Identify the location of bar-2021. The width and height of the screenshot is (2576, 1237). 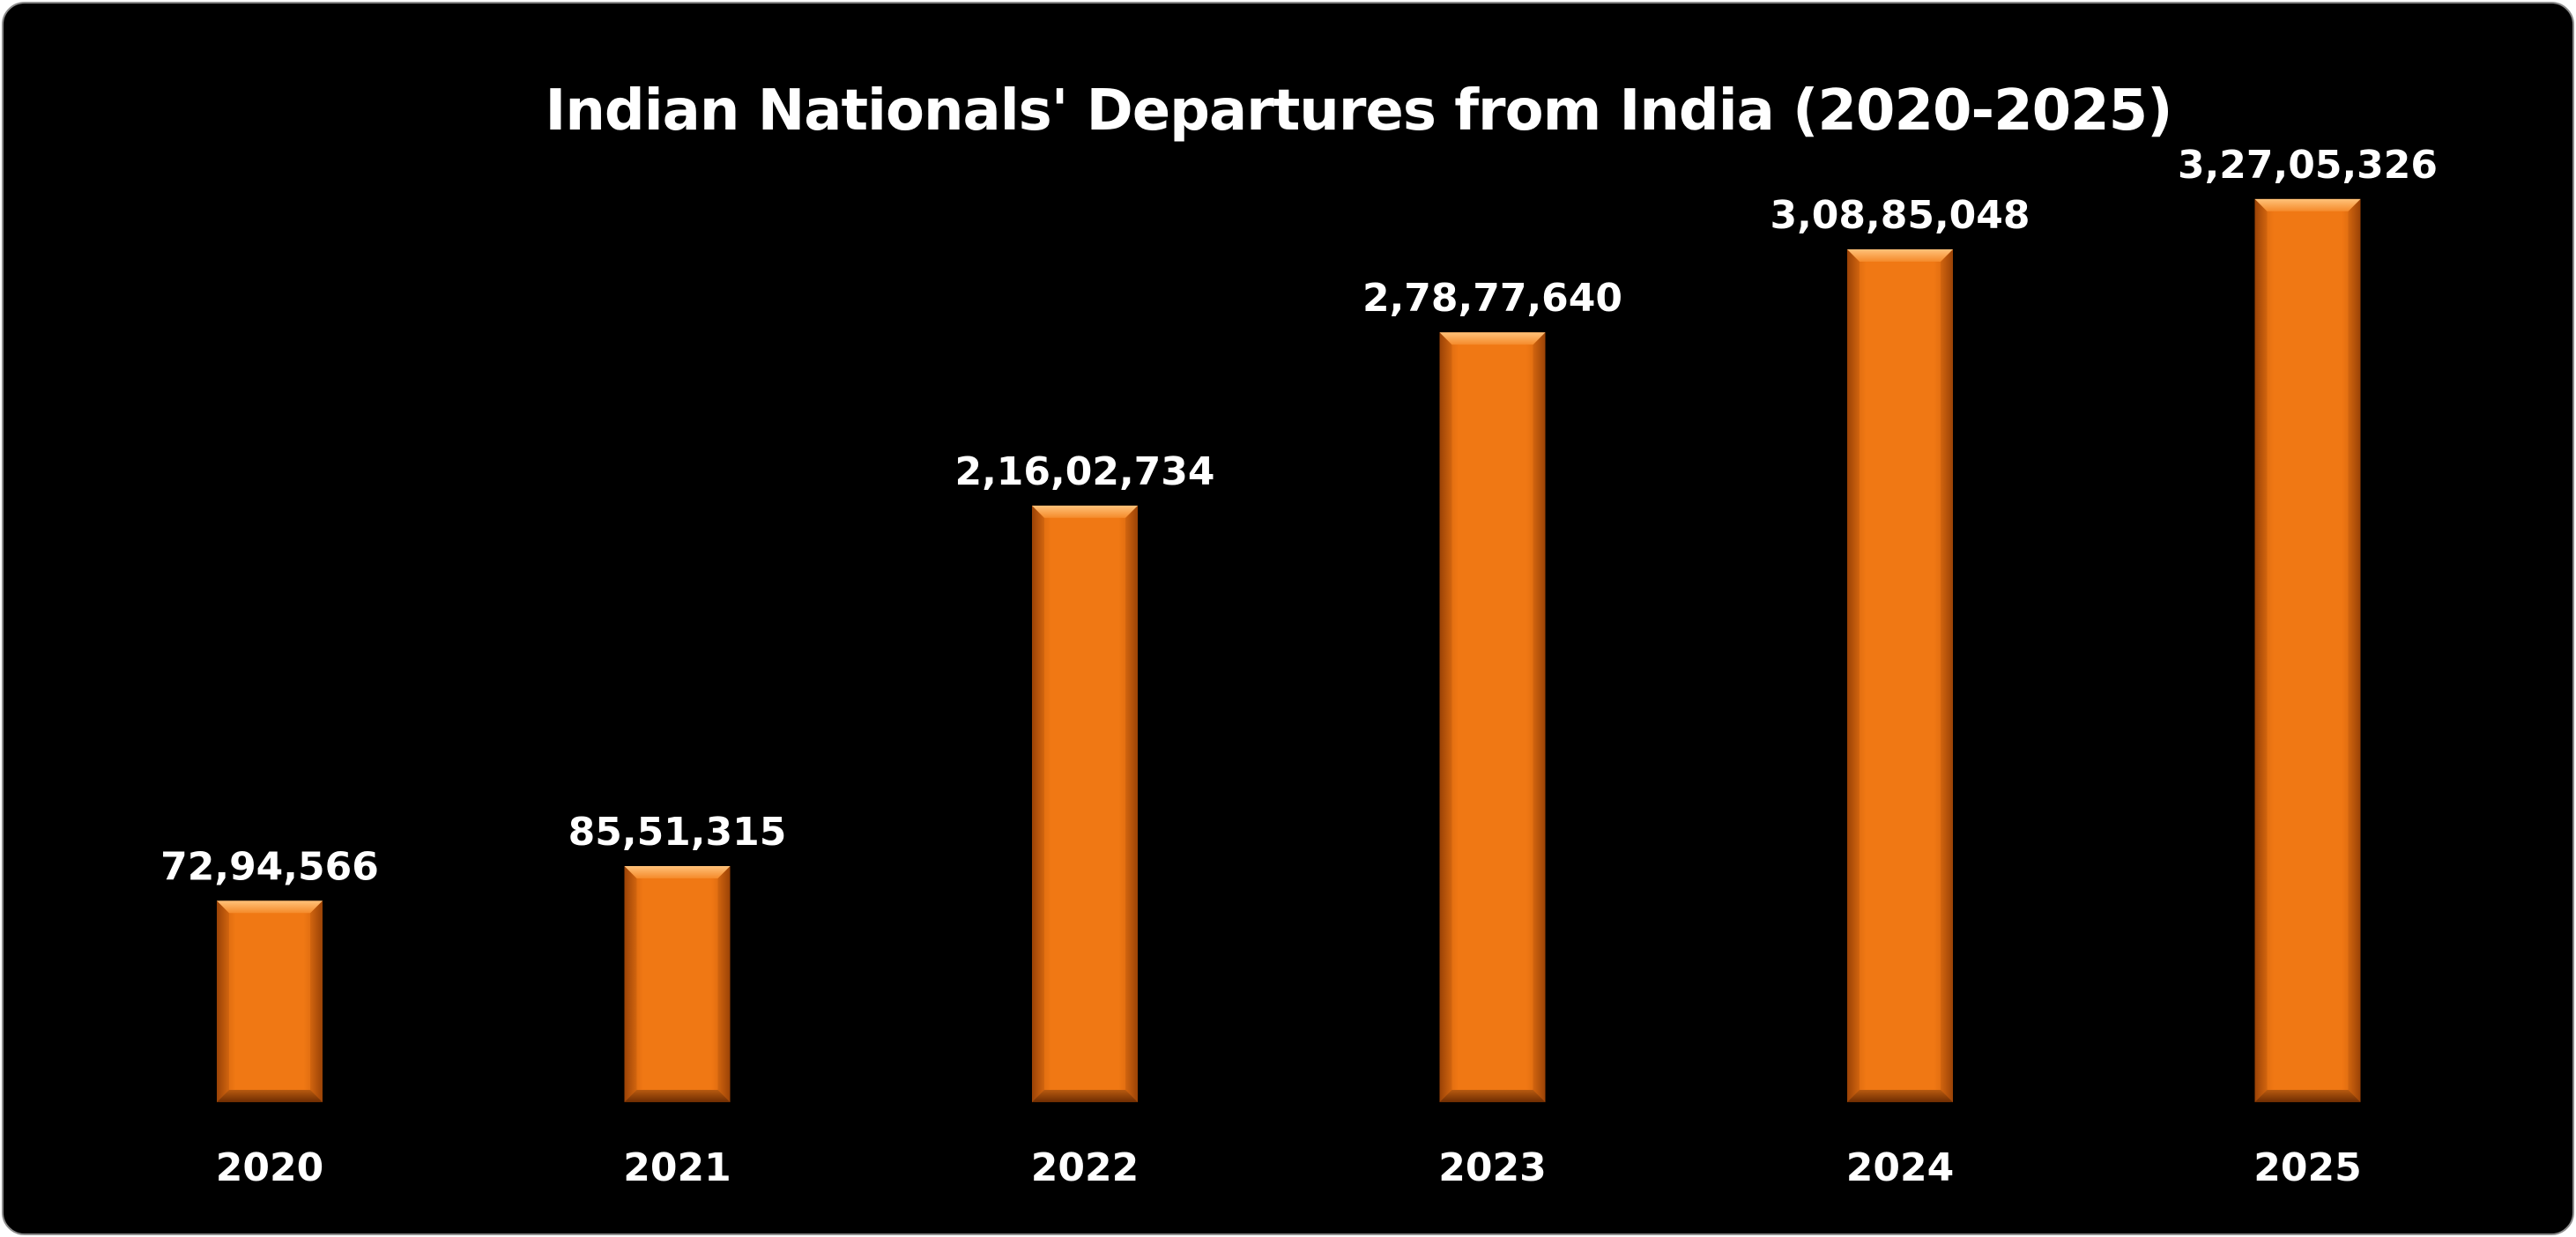
(677, 983).